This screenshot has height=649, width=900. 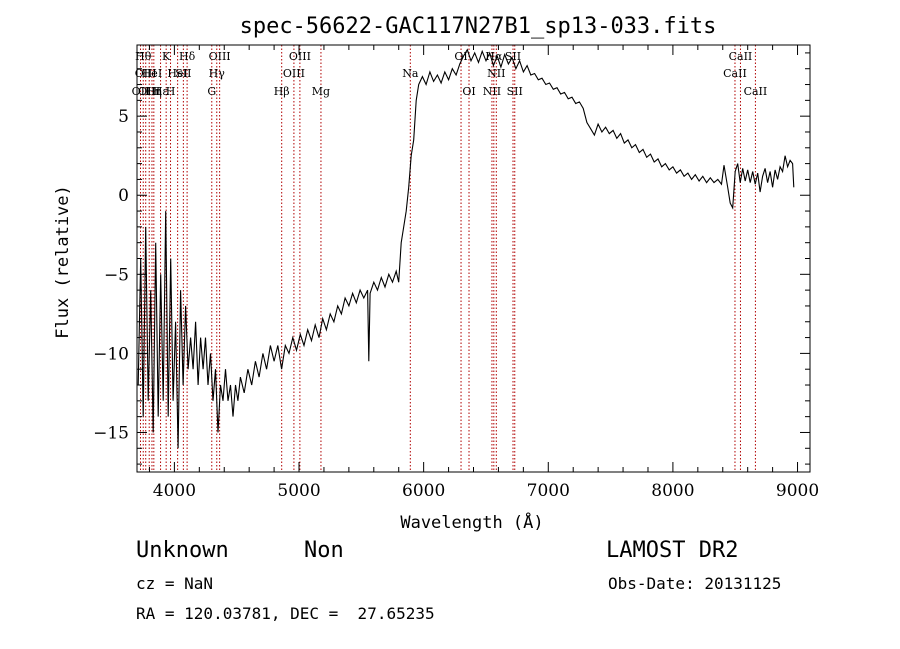 What do you see at coordinates (143, 56) in the screenshot?
I see `reference-line-label-1: Hθ` at bounding box center [143, 56].